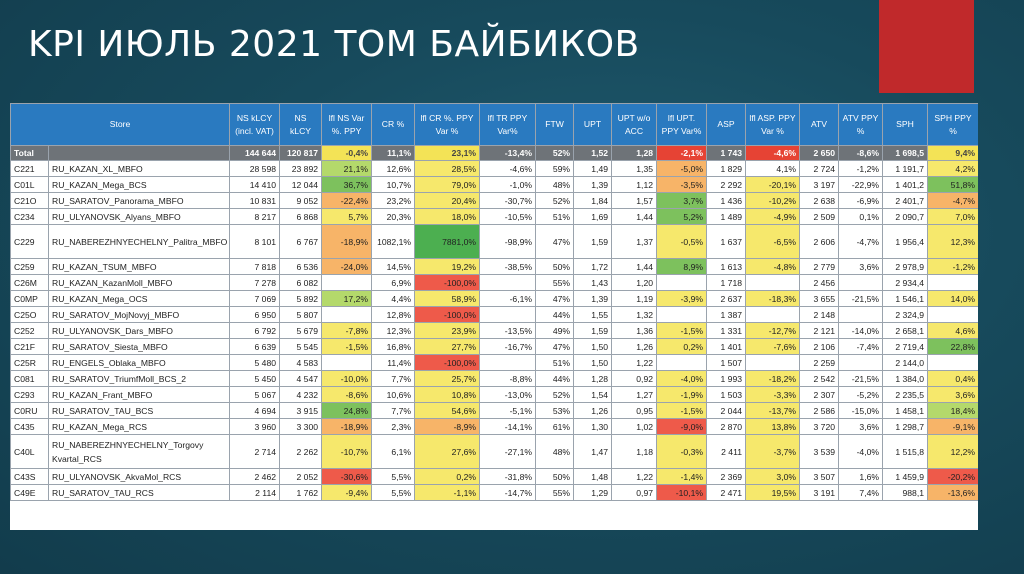 The image size is (1024, 574). What do you see at coordinates (773, 241) in the screenshot?
I see `cell-lfl-asp: -6,5%` at bounding box center [773, 241].